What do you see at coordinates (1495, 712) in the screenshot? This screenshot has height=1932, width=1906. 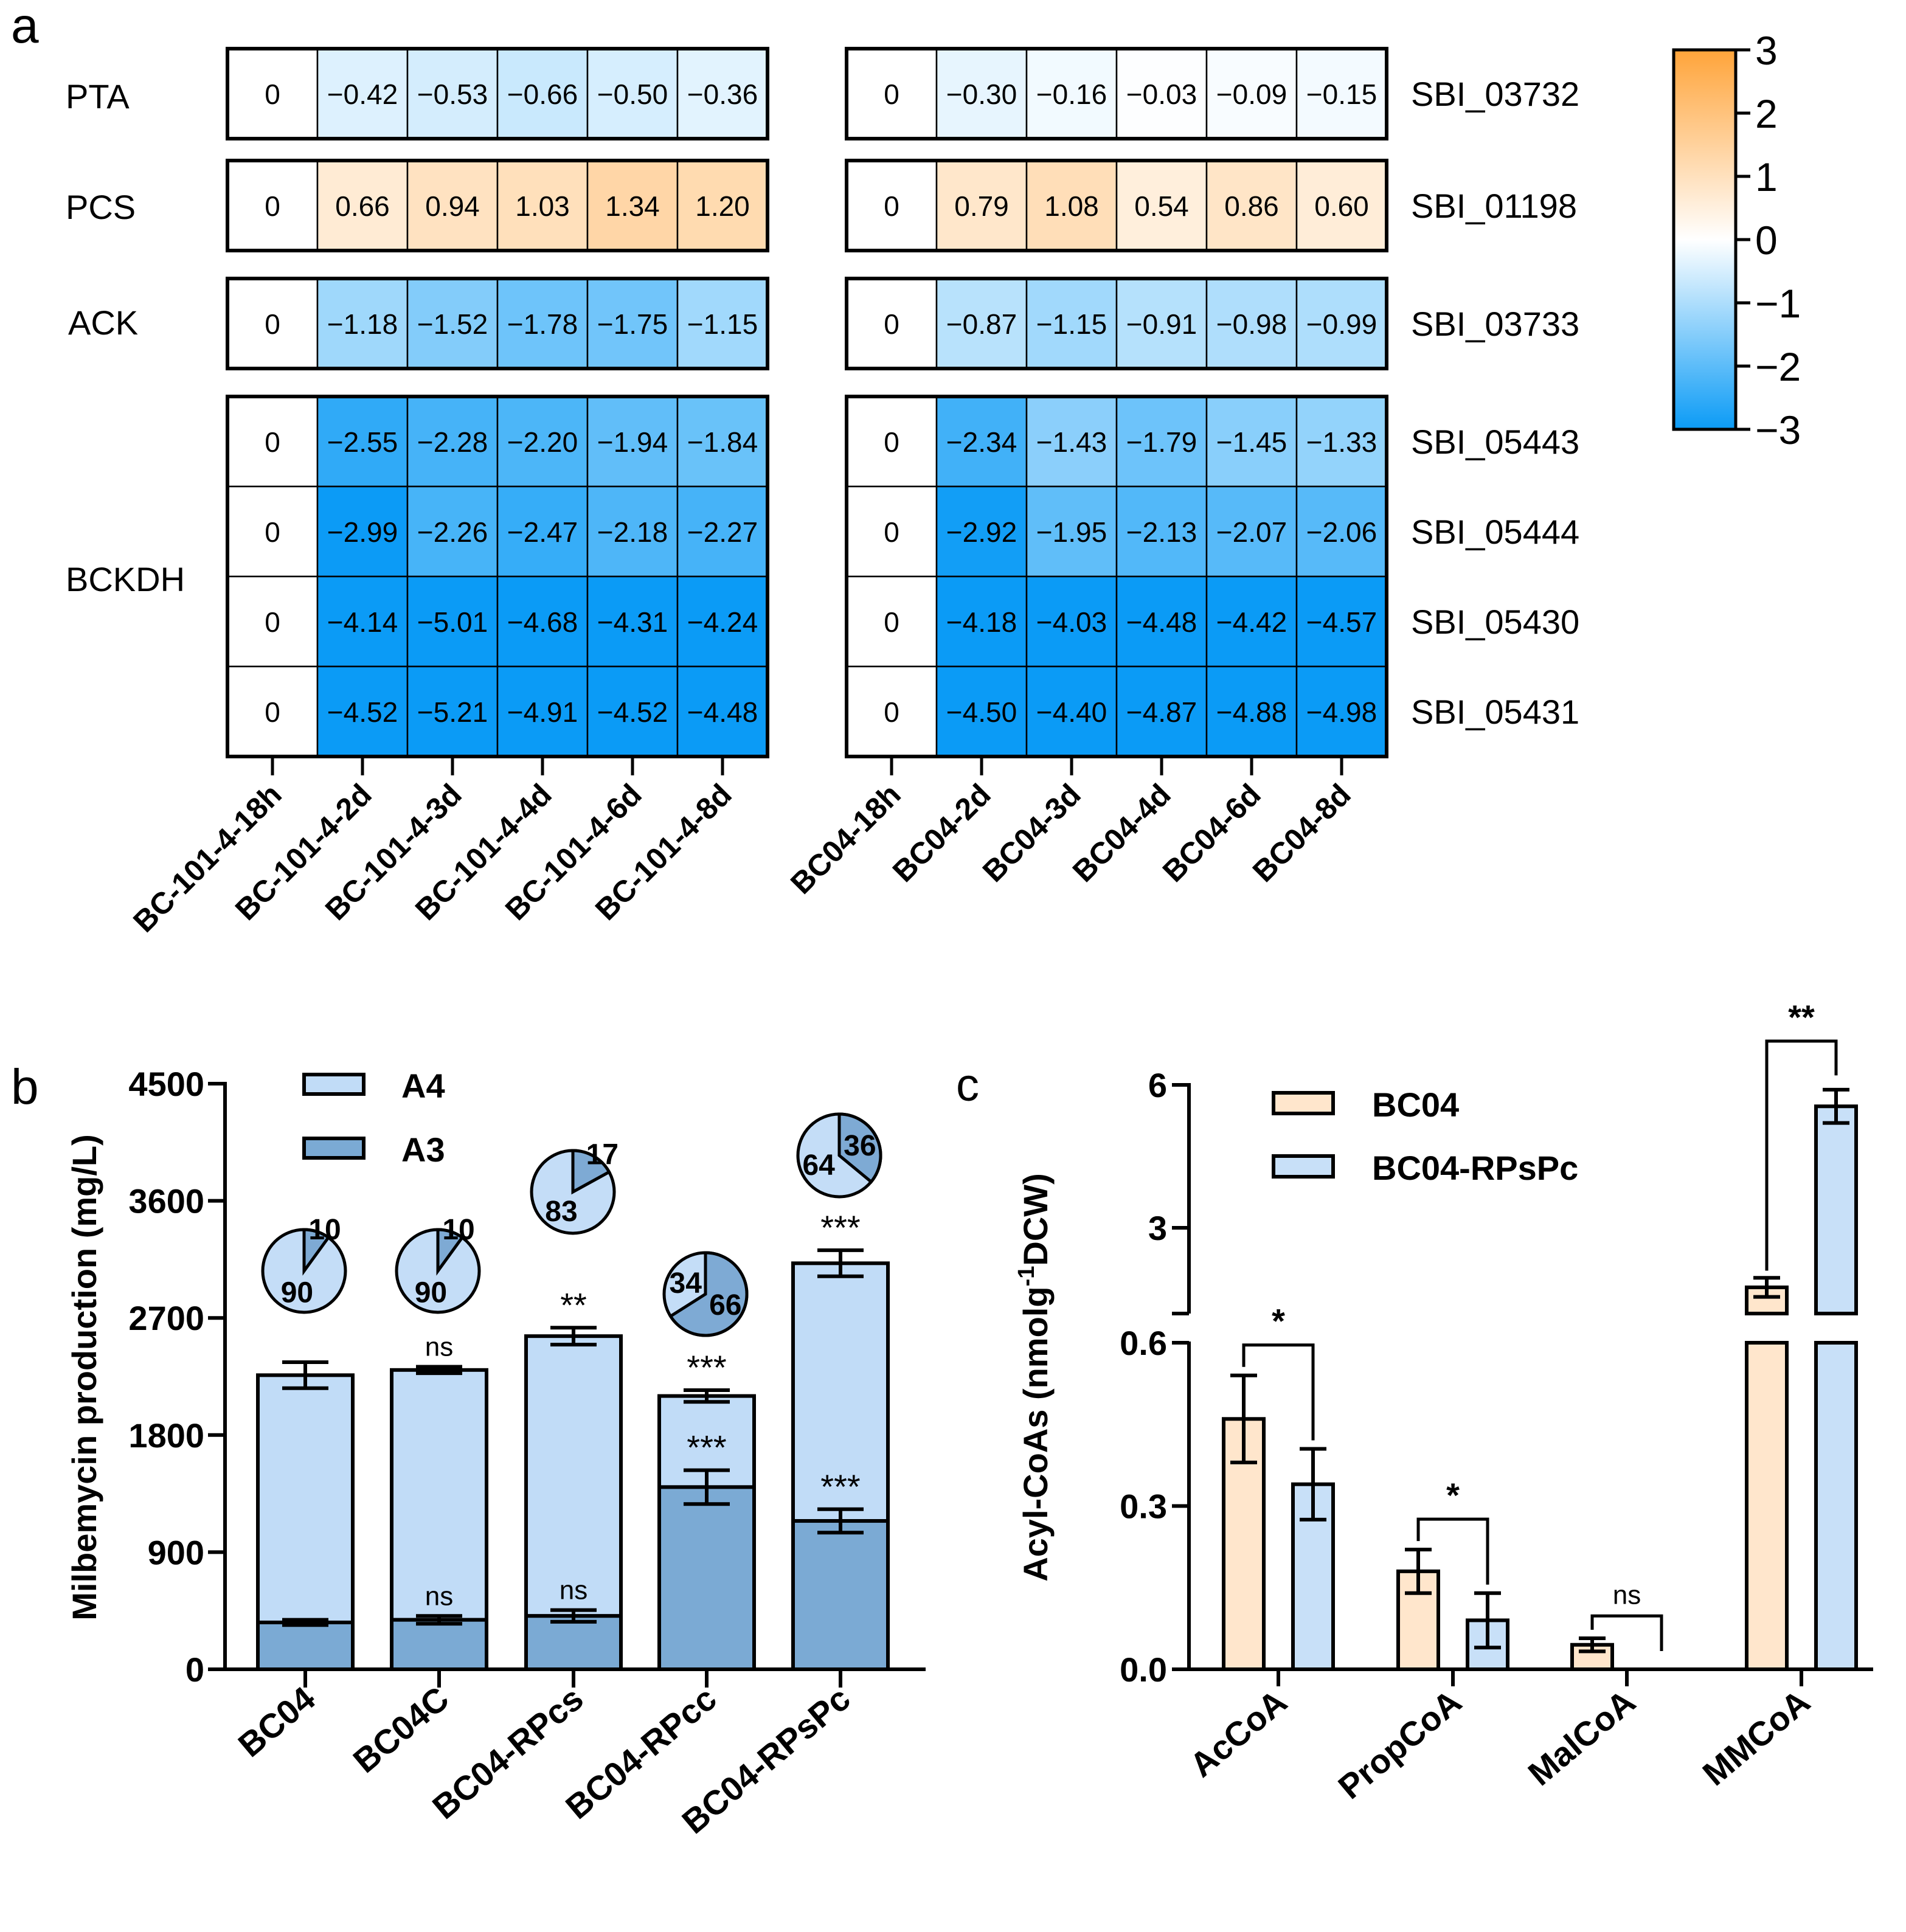 I see `row-label: SBI_05431` at bounding box center [1495, 712].